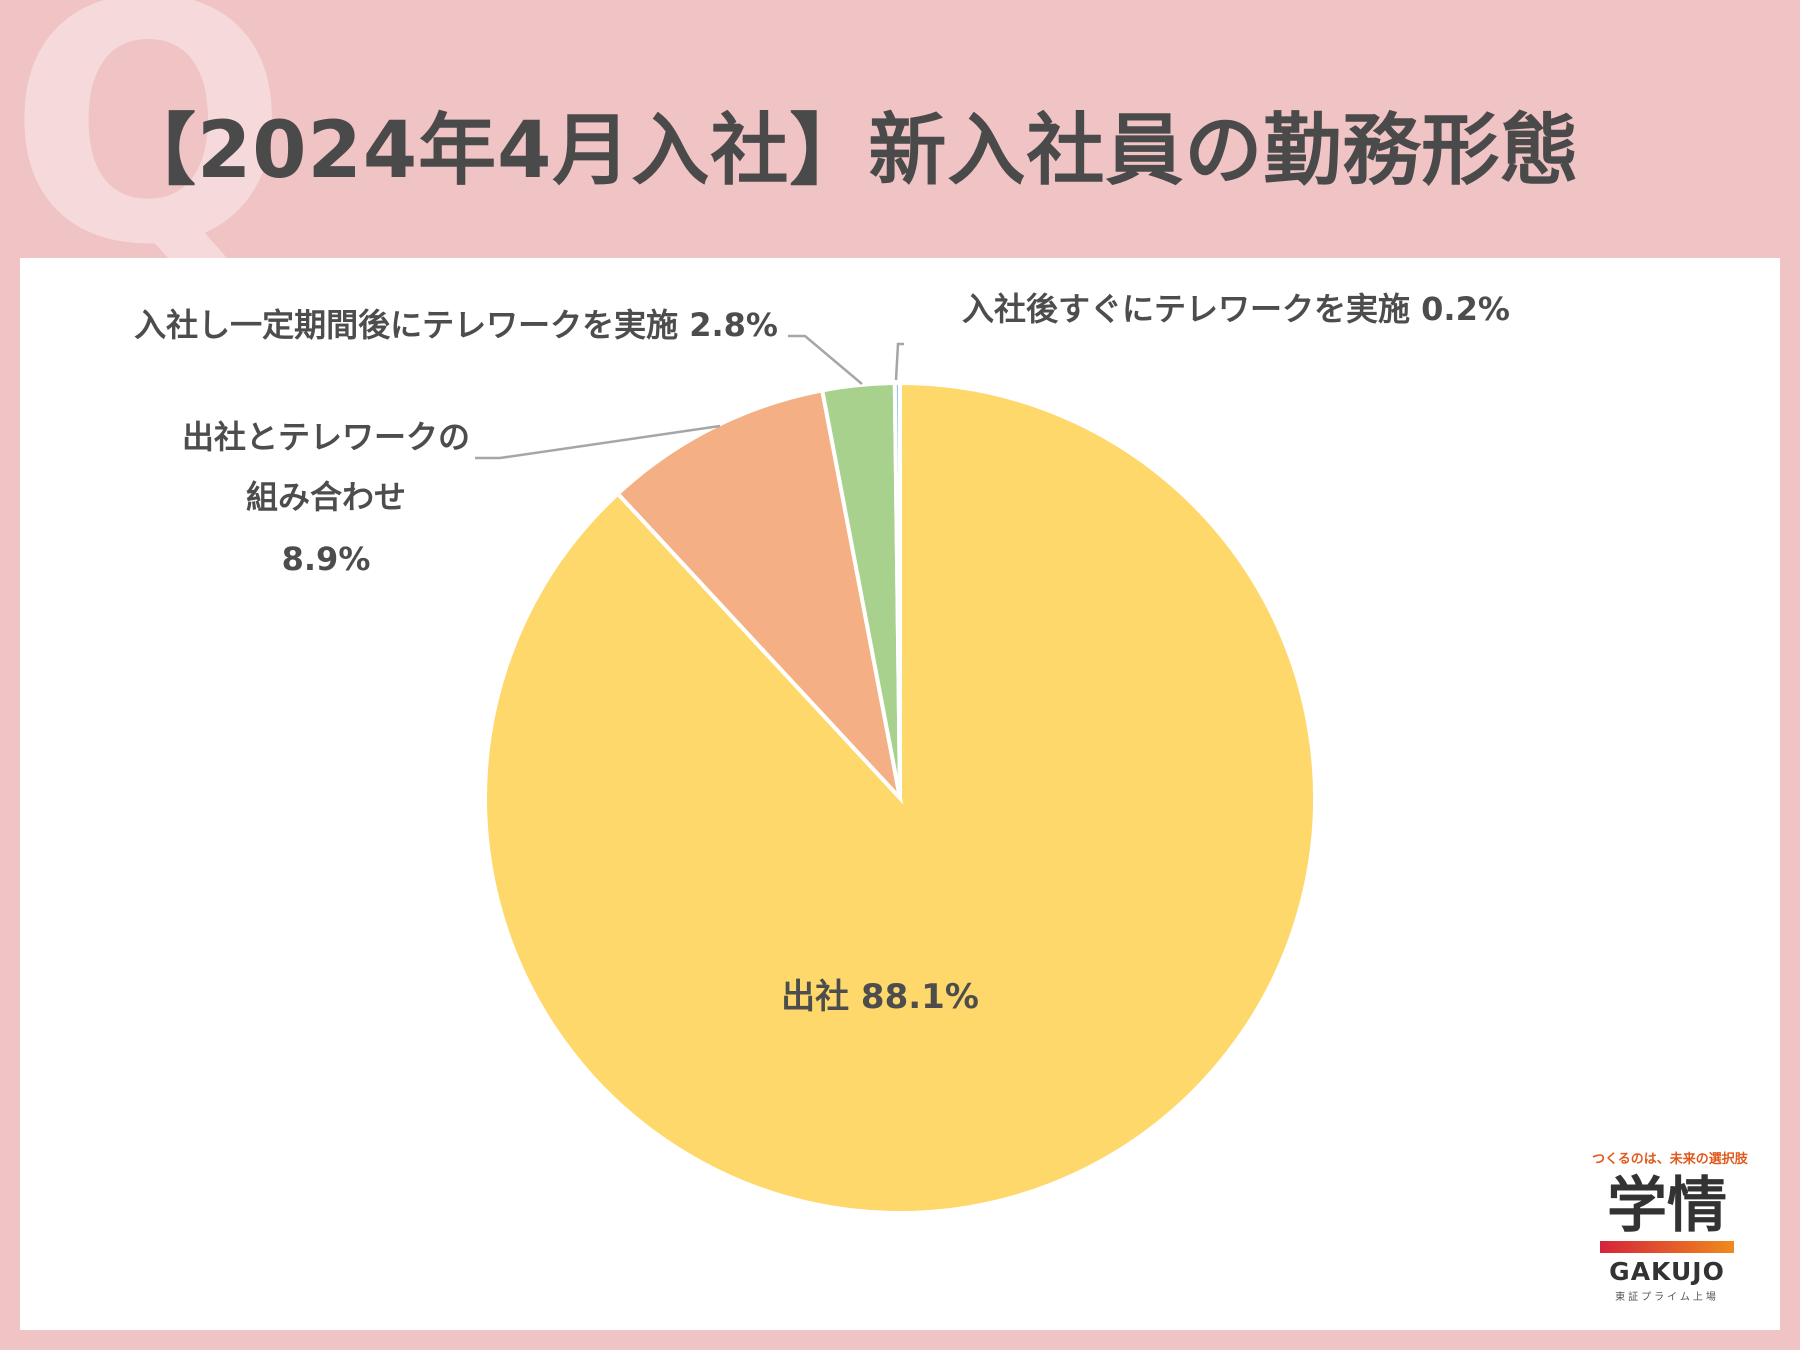 This screenshot has width=1800, height=1350. What do you see at coordinates (1667, 1206) in the screenshot?
I see `logo-brand: 学情` at bounding box center [1667, 1206].